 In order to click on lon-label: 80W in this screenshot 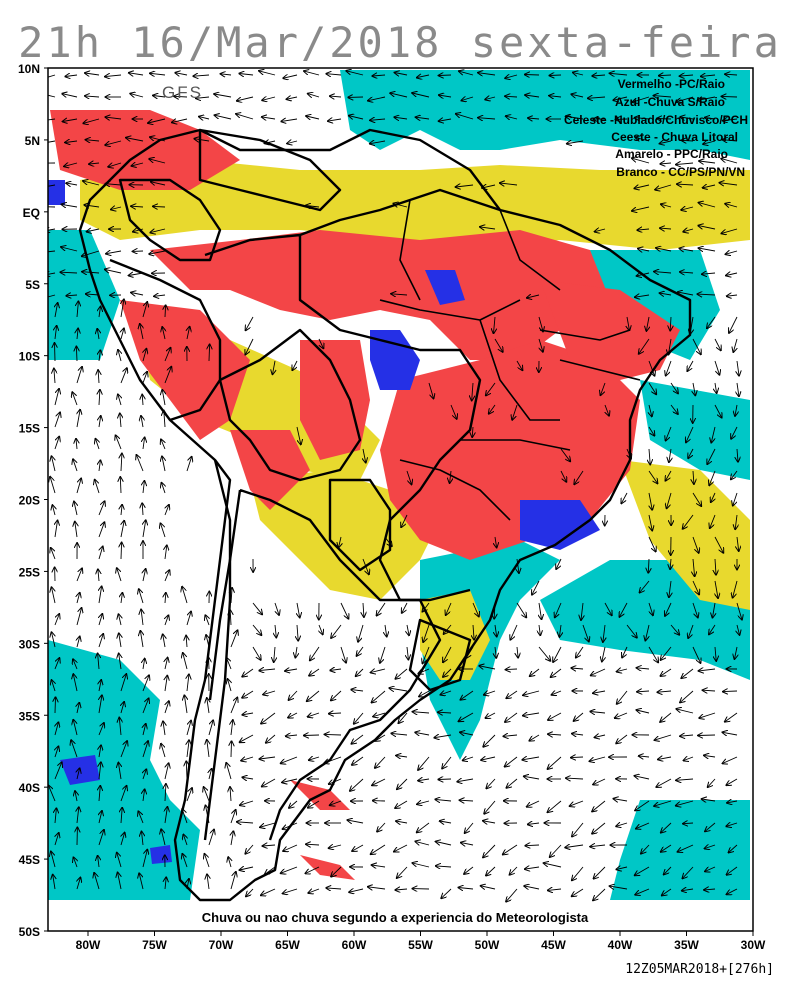, I will do `click(88, 945)`.